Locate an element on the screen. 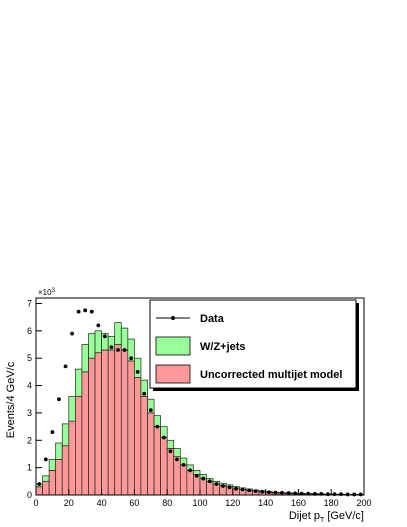 This screenshot has height=527, width=407. y-tick-label: 1 is located at coordinates (29, 468).